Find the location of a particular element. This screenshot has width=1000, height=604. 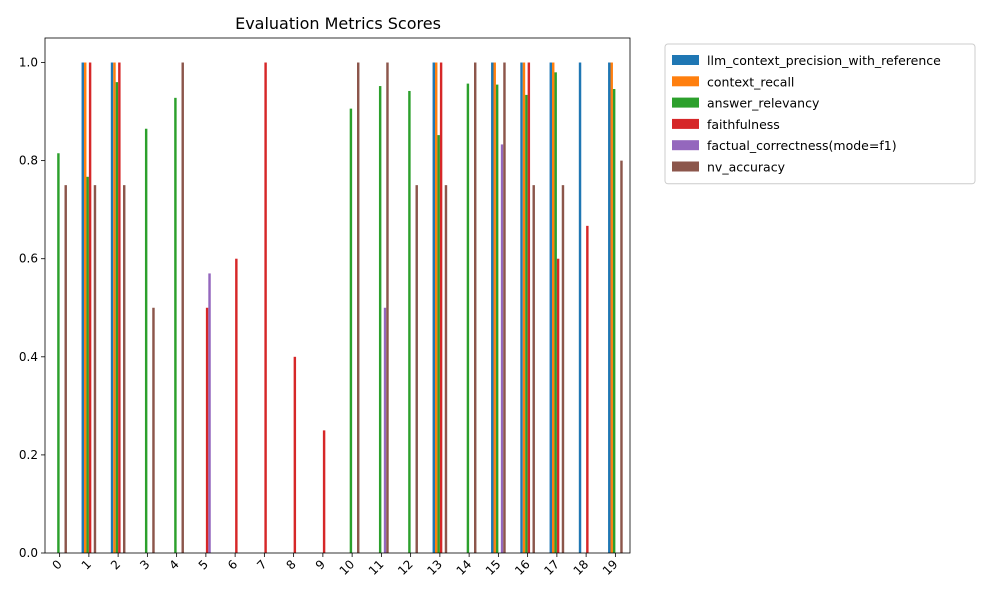

y-tick-label: 0.8 is located at coordinates (28, 161).